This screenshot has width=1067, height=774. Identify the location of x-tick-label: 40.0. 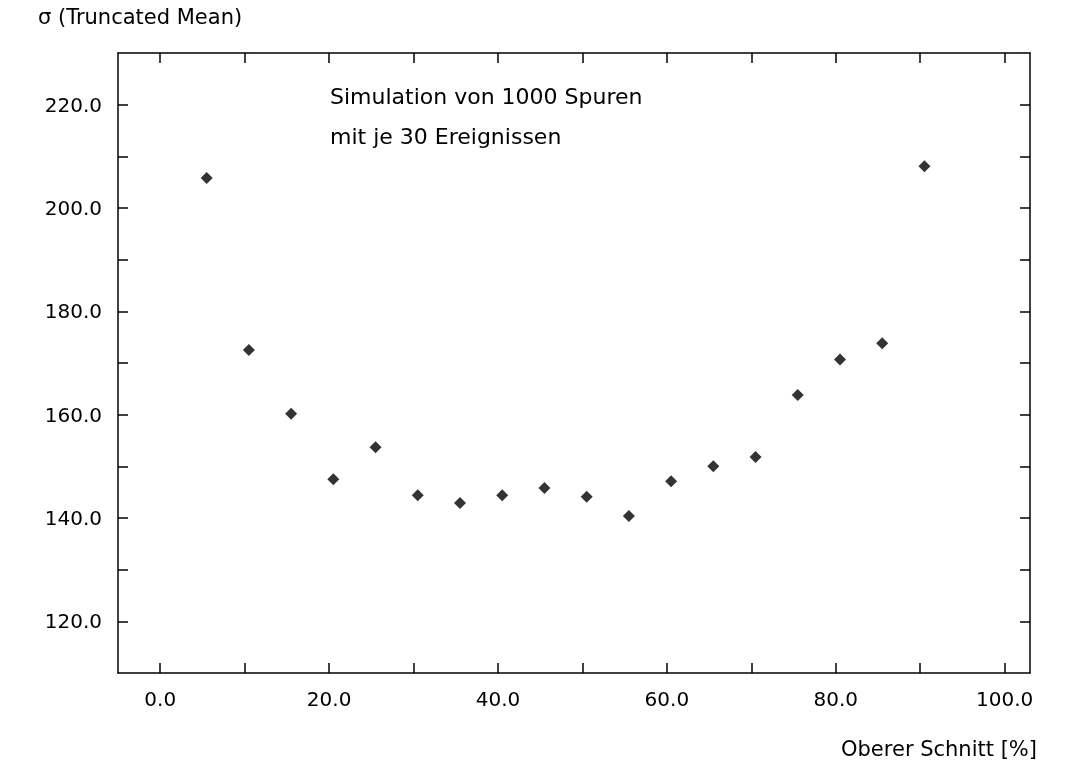
(498, 699).